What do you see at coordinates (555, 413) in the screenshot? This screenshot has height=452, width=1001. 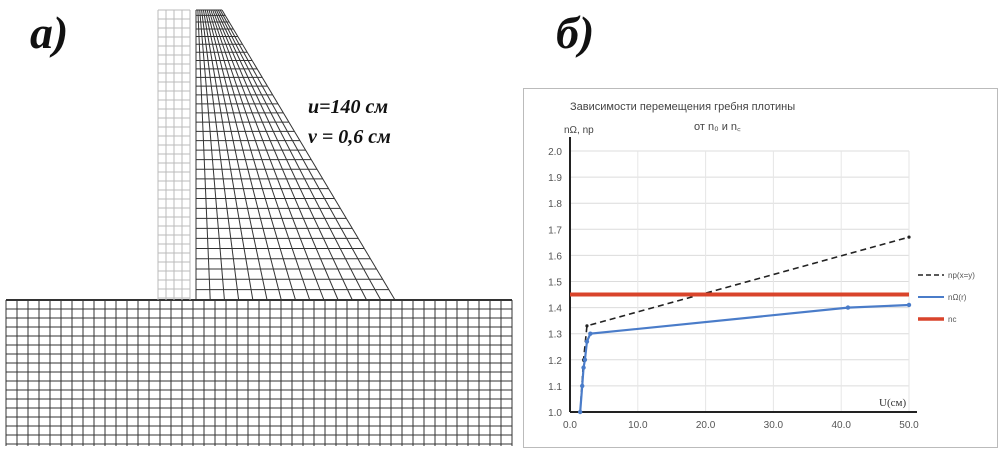 I see `y-tick-label: 1.0` at bounding box center [555, 413].